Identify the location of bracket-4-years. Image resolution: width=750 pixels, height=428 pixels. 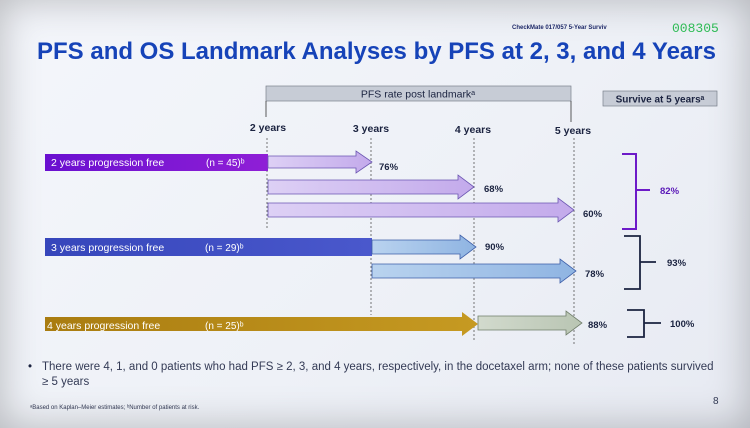
(644, 323).